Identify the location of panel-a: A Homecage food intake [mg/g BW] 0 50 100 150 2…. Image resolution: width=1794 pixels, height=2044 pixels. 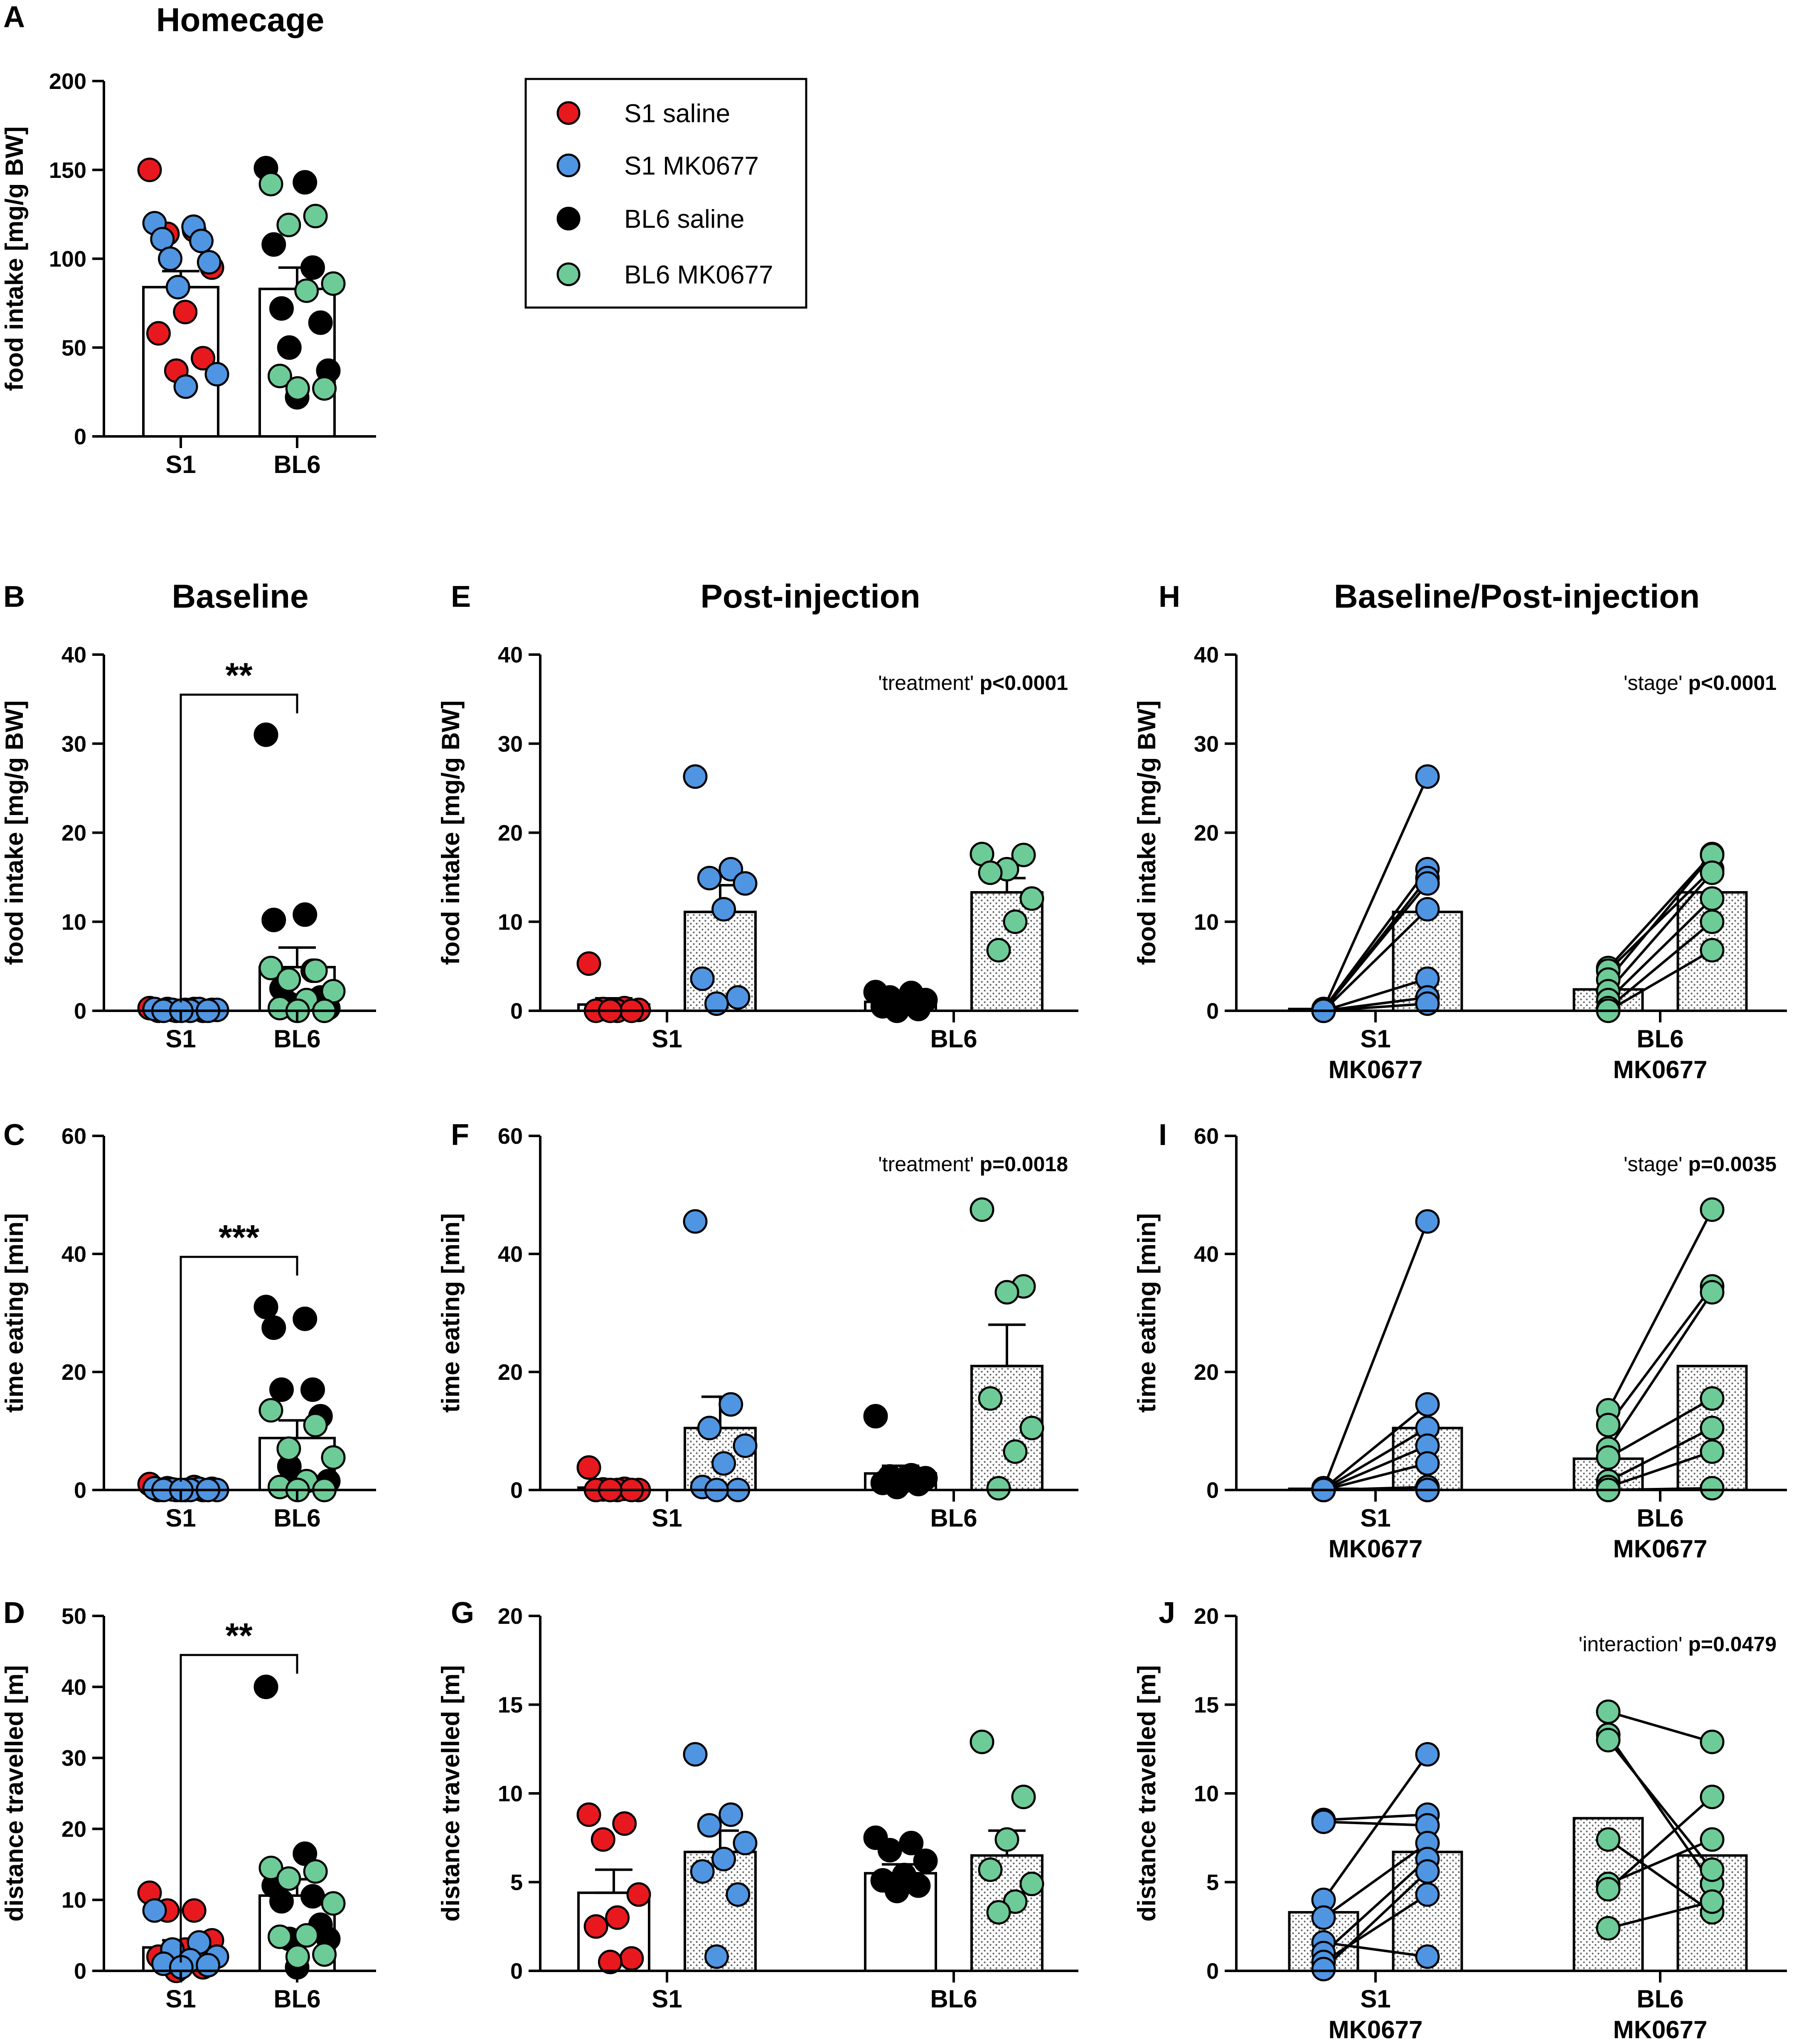
(188, 239).